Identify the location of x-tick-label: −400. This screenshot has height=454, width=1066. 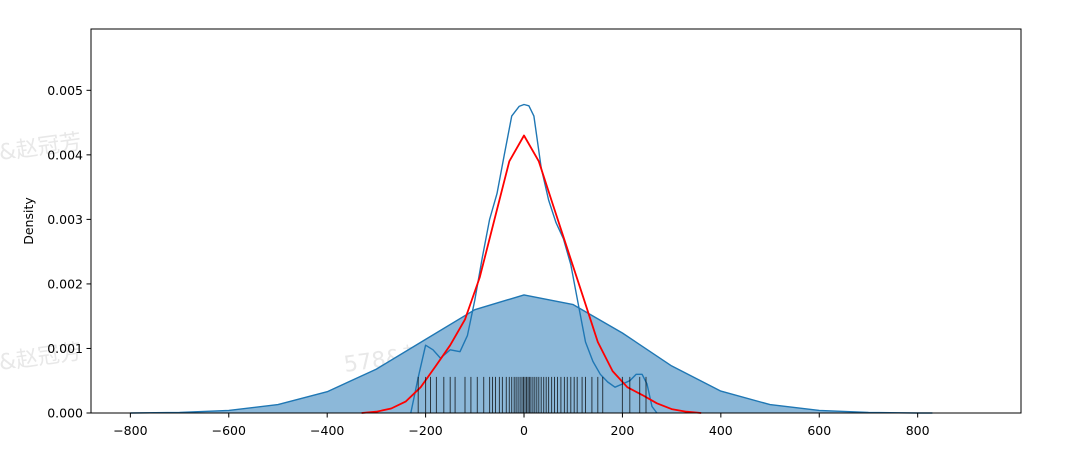
(327, 430).